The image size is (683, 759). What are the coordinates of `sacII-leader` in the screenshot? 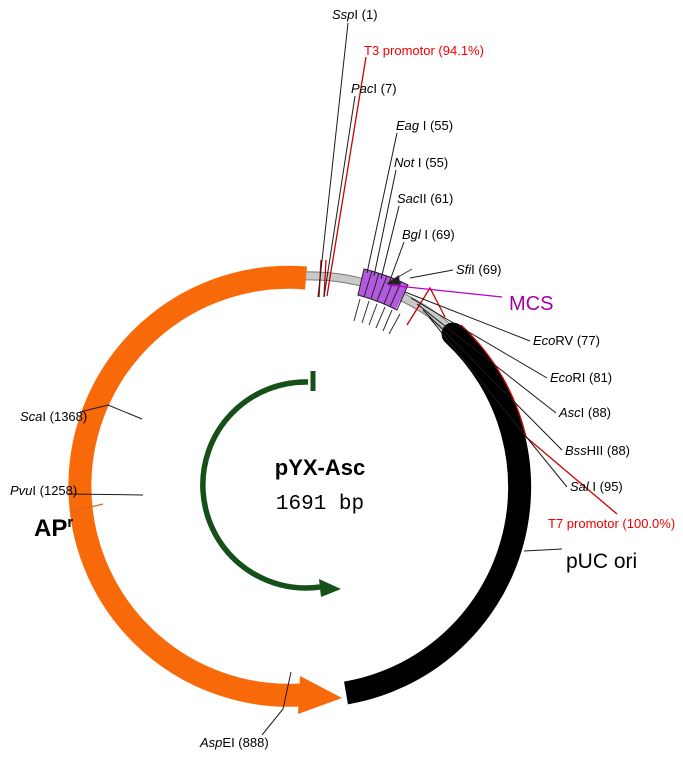 It's located at (390, 242).